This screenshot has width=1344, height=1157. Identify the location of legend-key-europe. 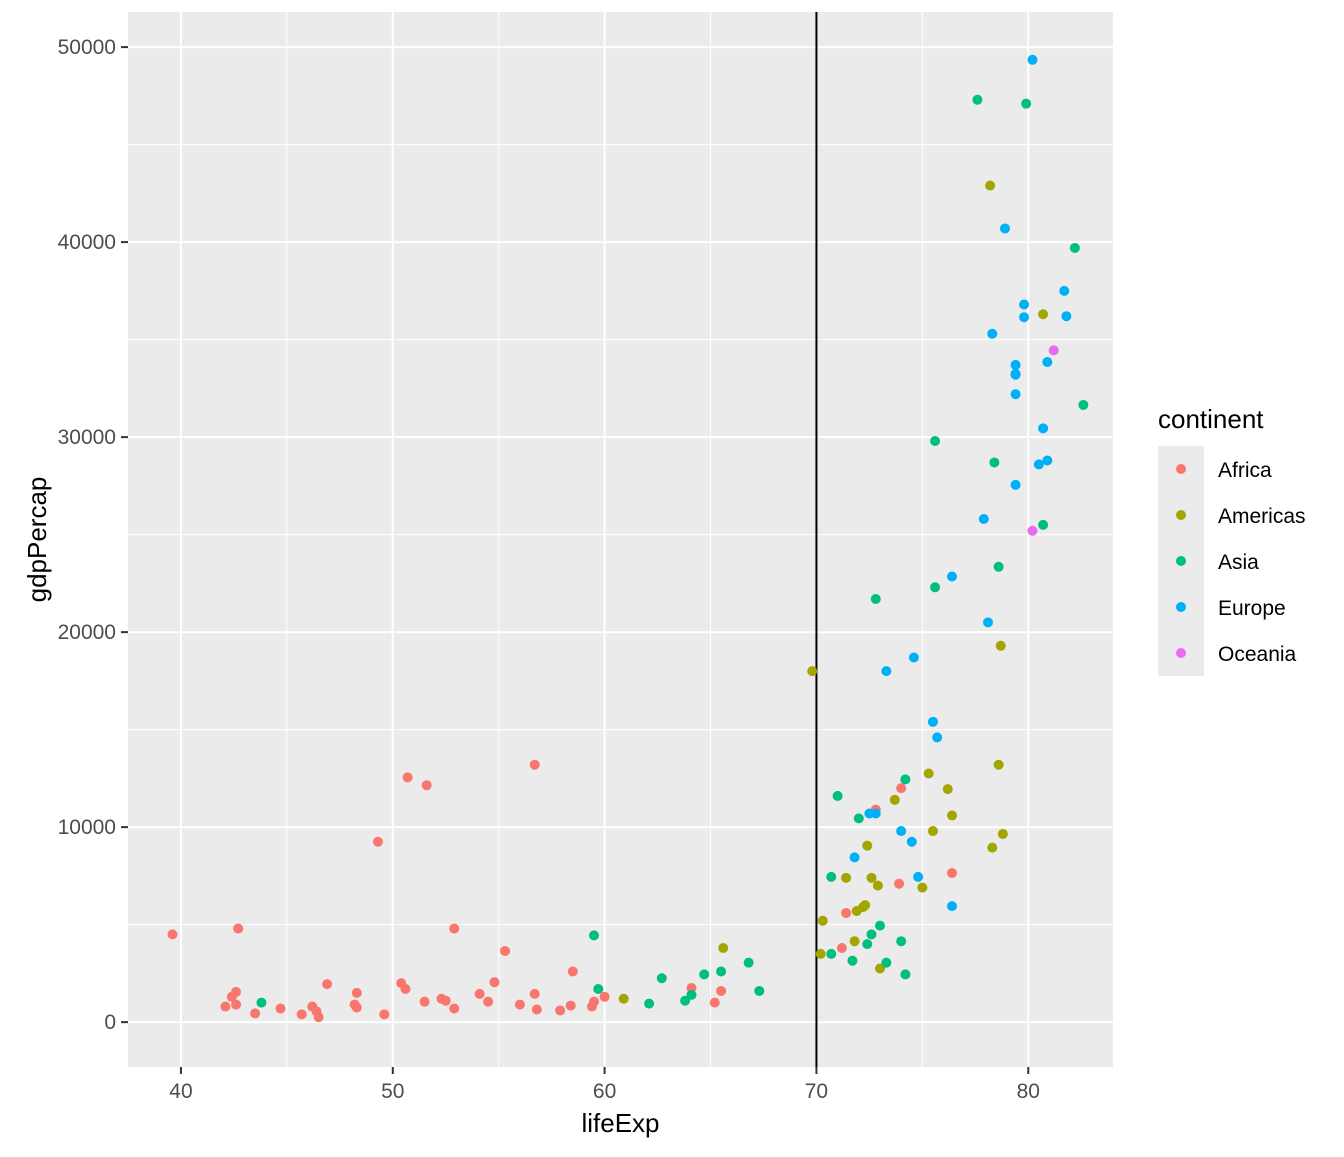
(1181, 607).